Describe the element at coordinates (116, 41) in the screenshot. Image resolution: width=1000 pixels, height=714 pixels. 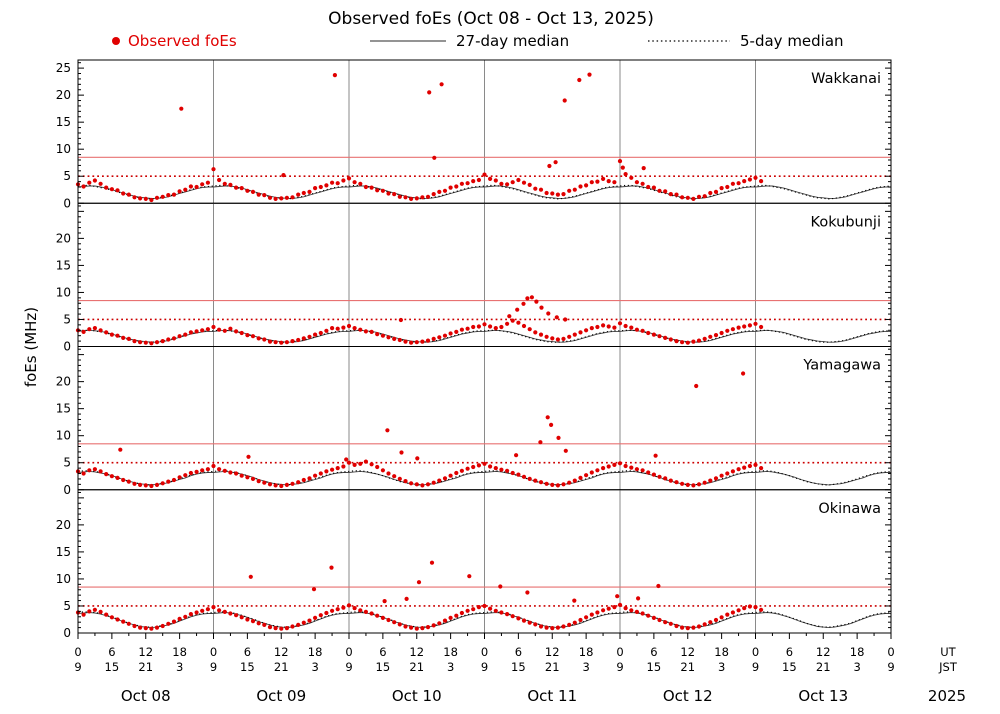
I see `observed-dot-icon` at that location.